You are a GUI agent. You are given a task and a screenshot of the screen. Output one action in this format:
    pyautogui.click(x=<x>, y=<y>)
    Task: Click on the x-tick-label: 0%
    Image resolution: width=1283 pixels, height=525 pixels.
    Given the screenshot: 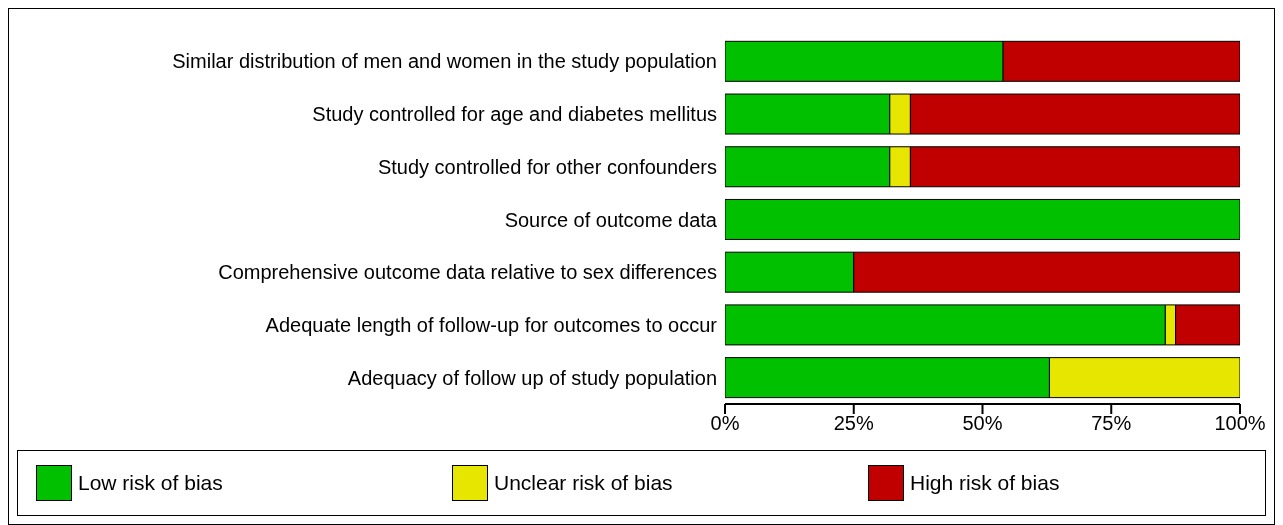 What is the action you would take?
    pyautogui.click(x=725, y=423)
    